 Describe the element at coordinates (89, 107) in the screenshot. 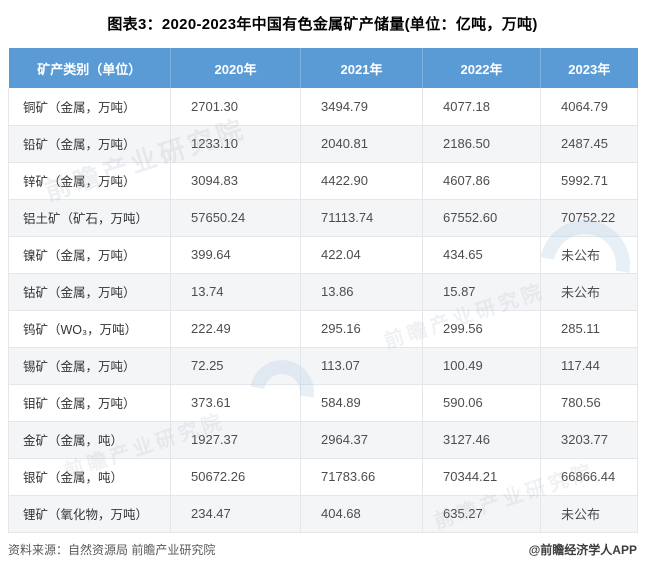

I see `category-cell: 铜矿（金属，万吨）` at that location.